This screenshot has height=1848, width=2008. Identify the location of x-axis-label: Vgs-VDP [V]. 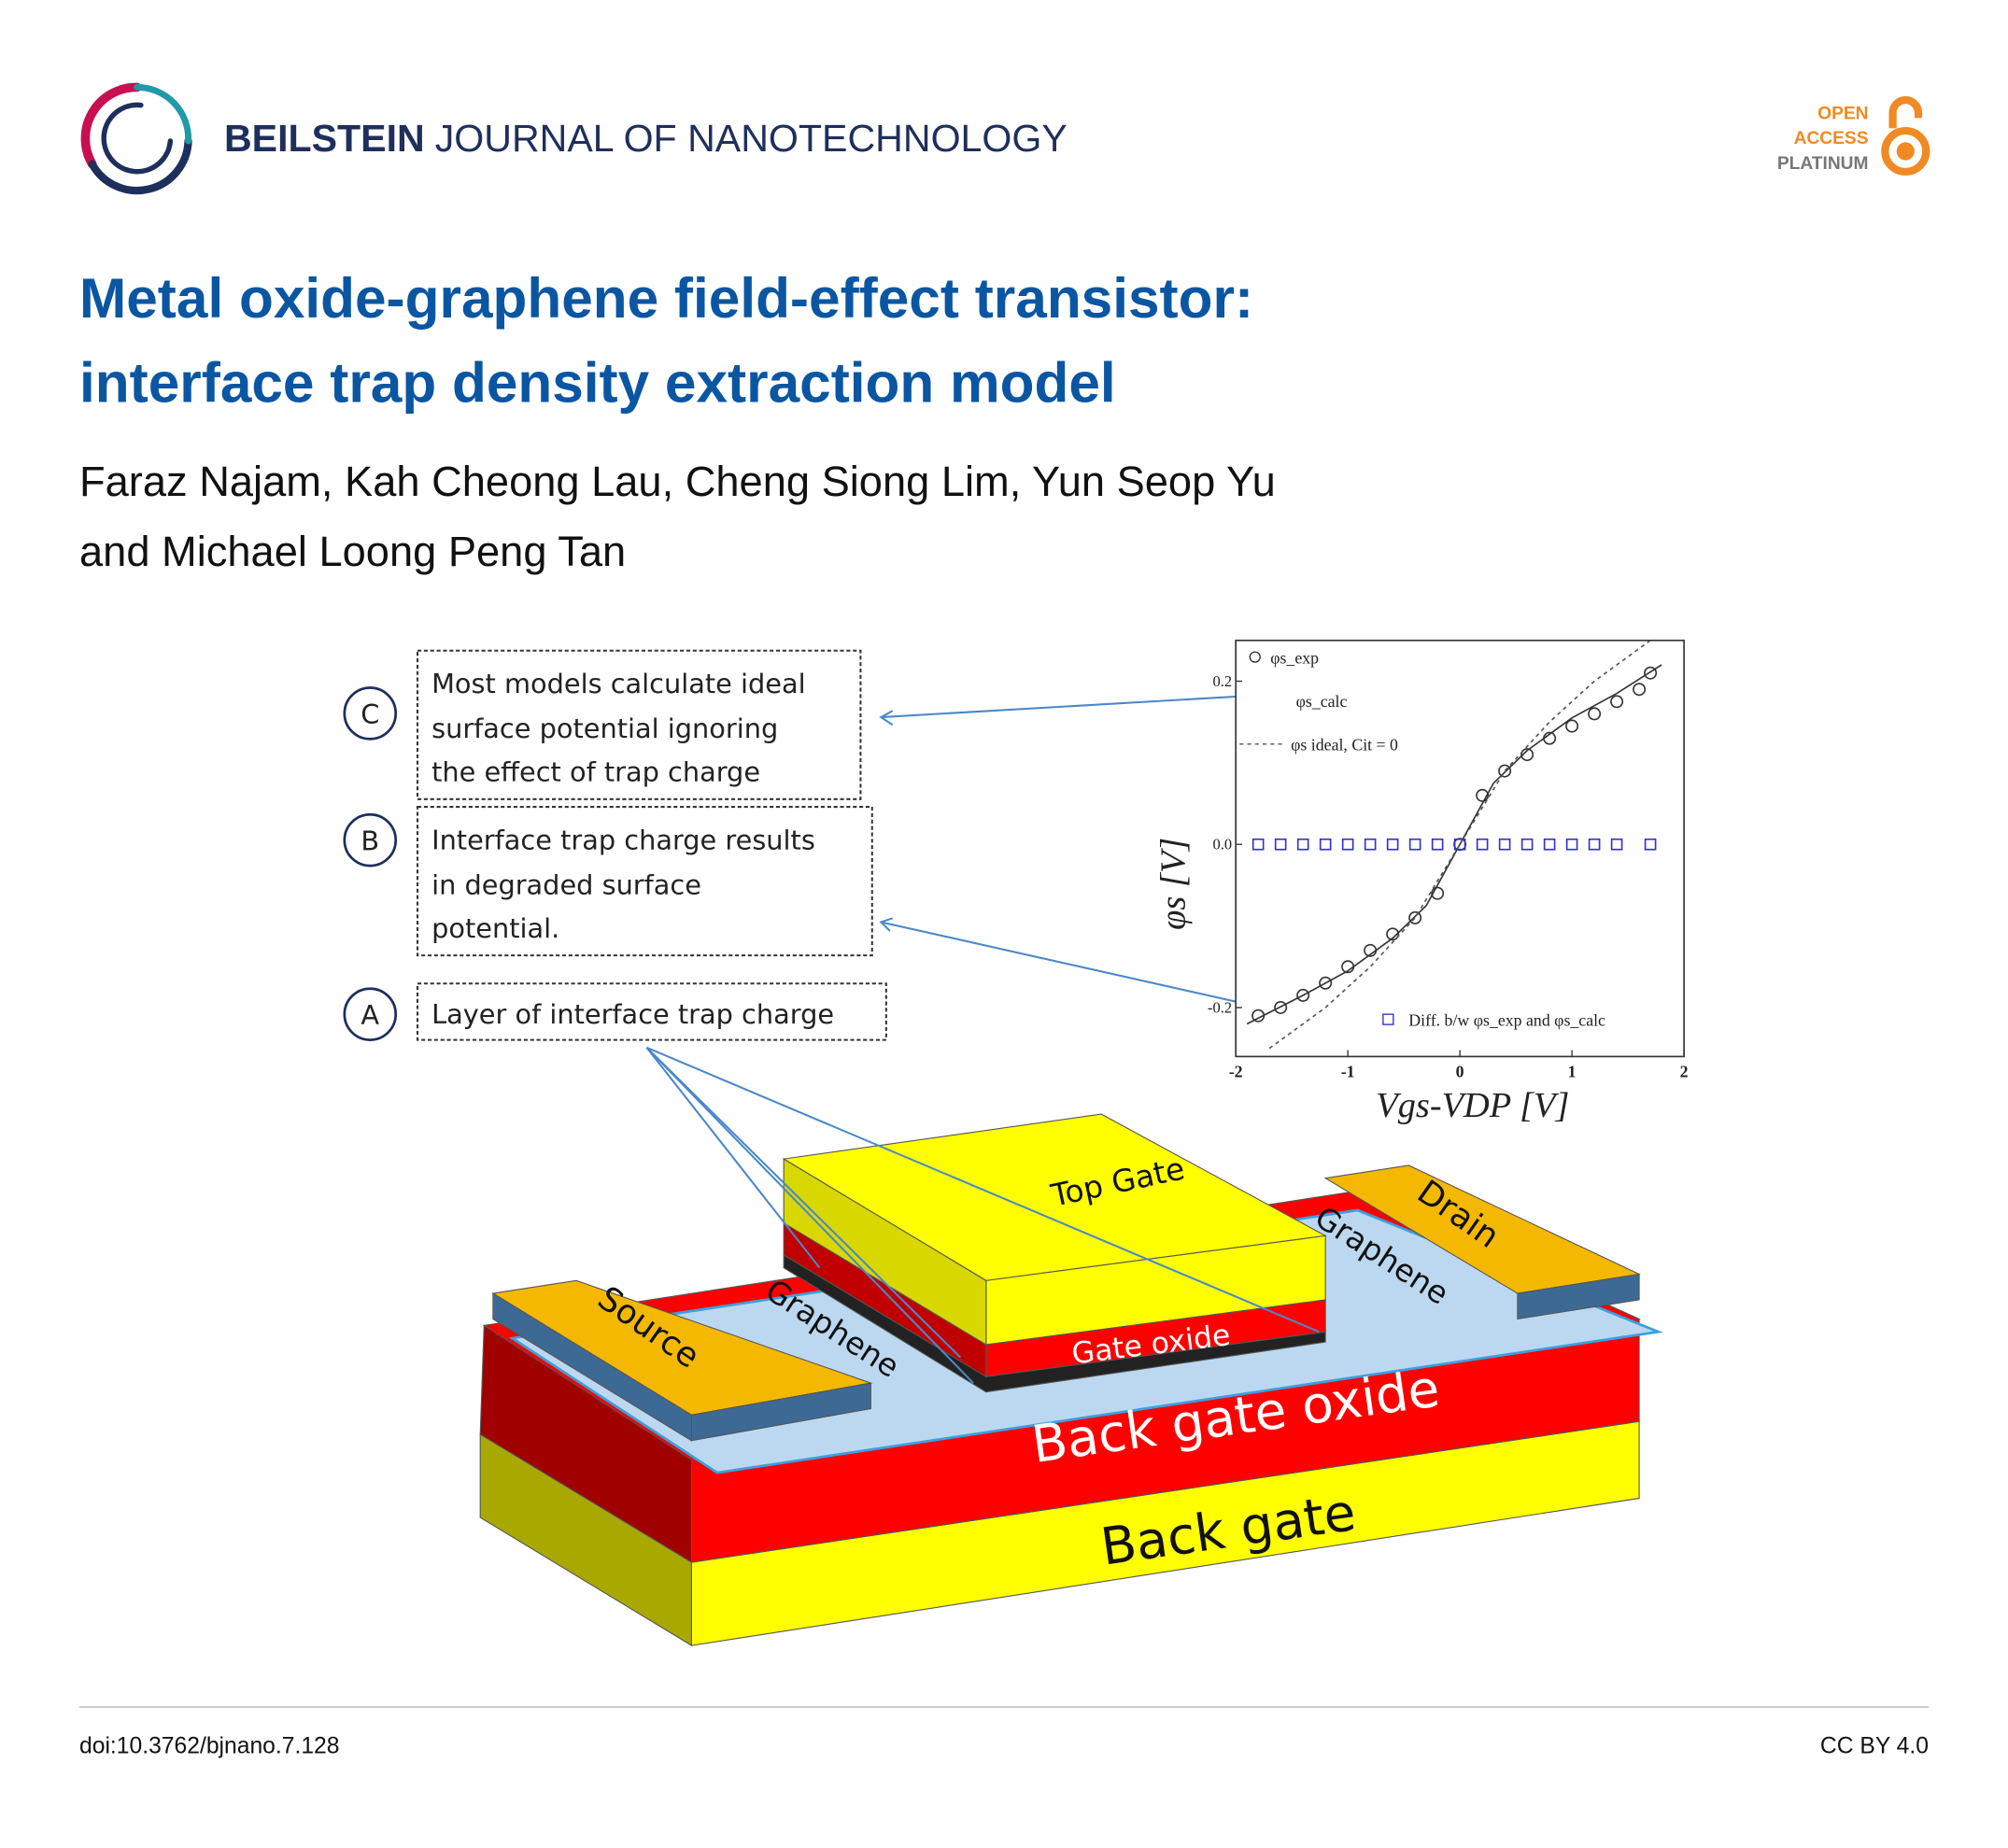
(1472, 1105).